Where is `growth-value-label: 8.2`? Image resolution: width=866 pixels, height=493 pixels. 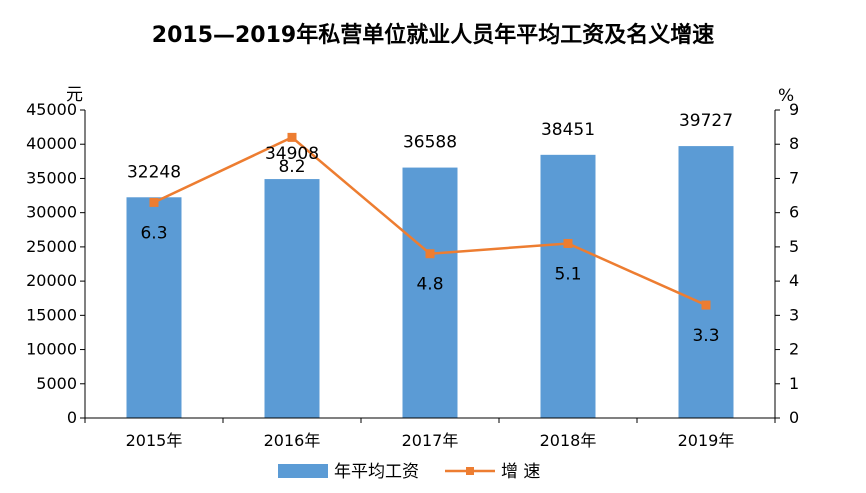 growth-value-label: 8.2 is located at coordinates (291, 167).